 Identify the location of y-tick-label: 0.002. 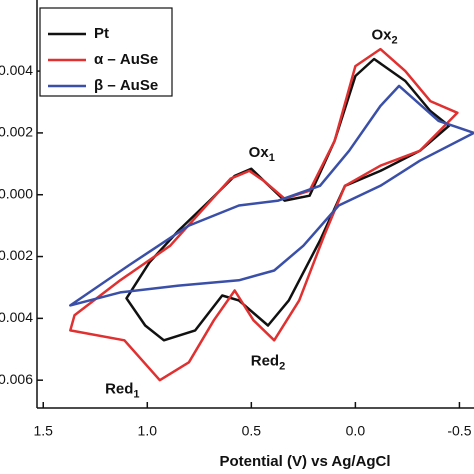
(16, 132).